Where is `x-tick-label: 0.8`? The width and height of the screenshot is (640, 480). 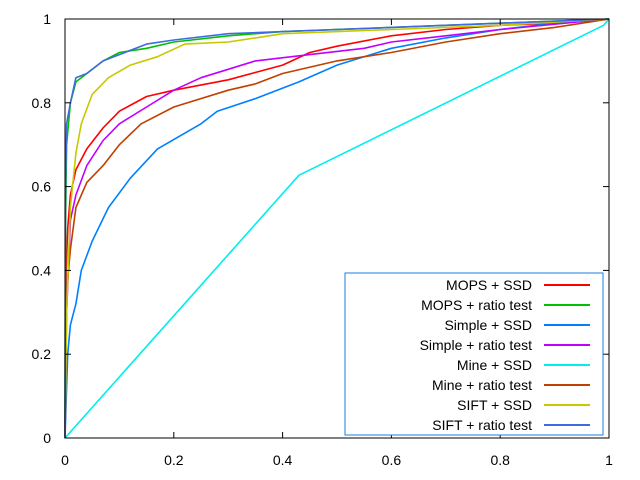 x-tick-label: 0.8 is located at coordinates (500, 460).